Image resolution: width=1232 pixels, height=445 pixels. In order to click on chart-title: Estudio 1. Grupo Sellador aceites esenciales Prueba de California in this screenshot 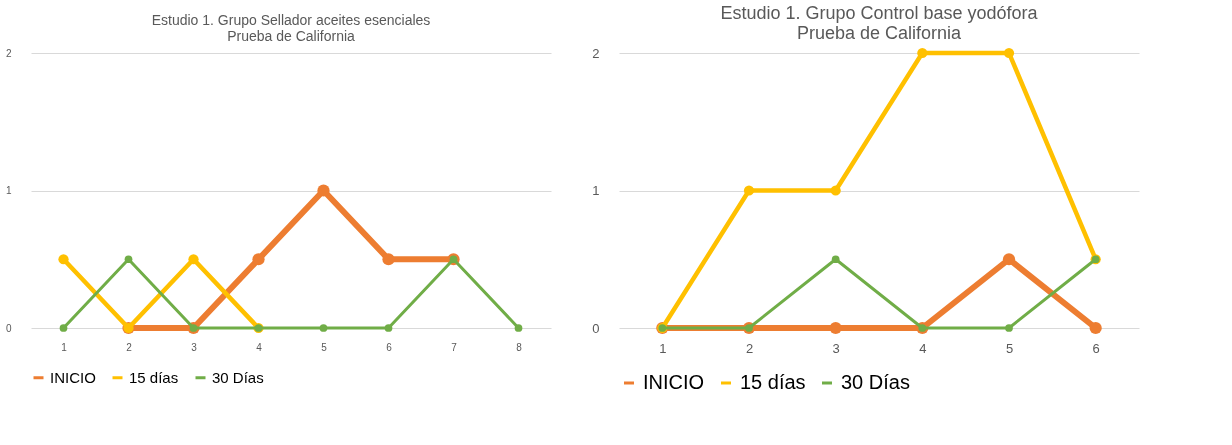, I will do `click(291, 28)`.